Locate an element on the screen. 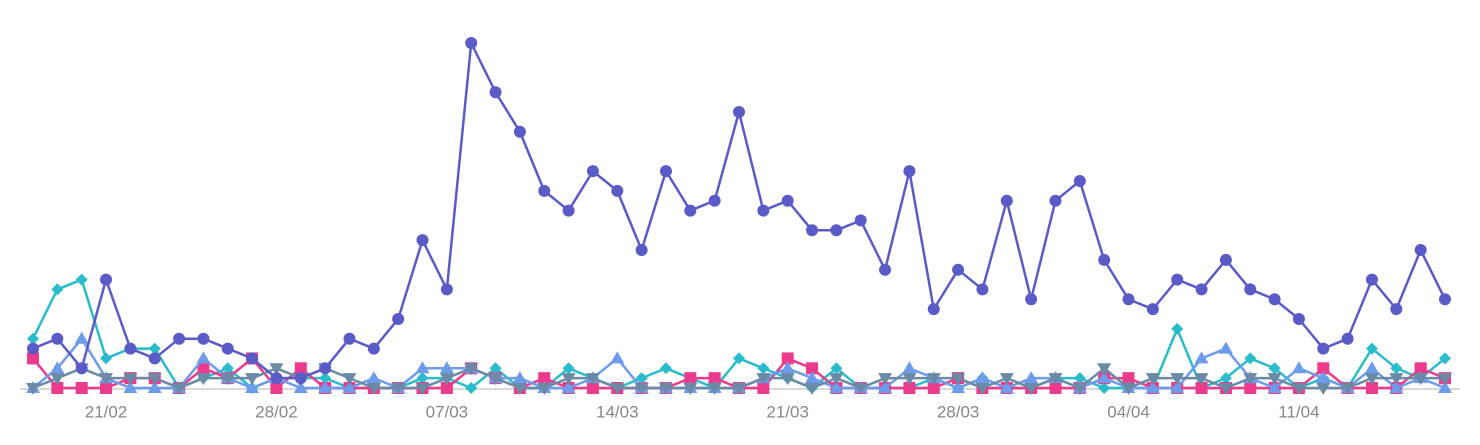 Image resolution: width=1480 pixels, height=445 pixels. x-tick-label: 28/02 is located at coordinates (276, 411).